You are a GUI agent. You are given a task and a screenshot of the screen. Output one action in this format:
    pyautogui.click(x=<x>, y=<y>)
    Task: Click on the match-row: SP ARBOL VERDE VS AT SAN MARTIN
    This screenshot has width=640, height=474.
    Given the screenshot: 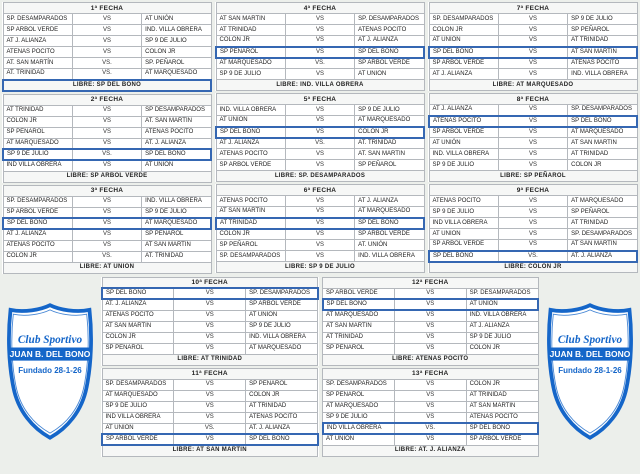 What is the action you would take?
    pyautogui.click(x=533, y=245)
    